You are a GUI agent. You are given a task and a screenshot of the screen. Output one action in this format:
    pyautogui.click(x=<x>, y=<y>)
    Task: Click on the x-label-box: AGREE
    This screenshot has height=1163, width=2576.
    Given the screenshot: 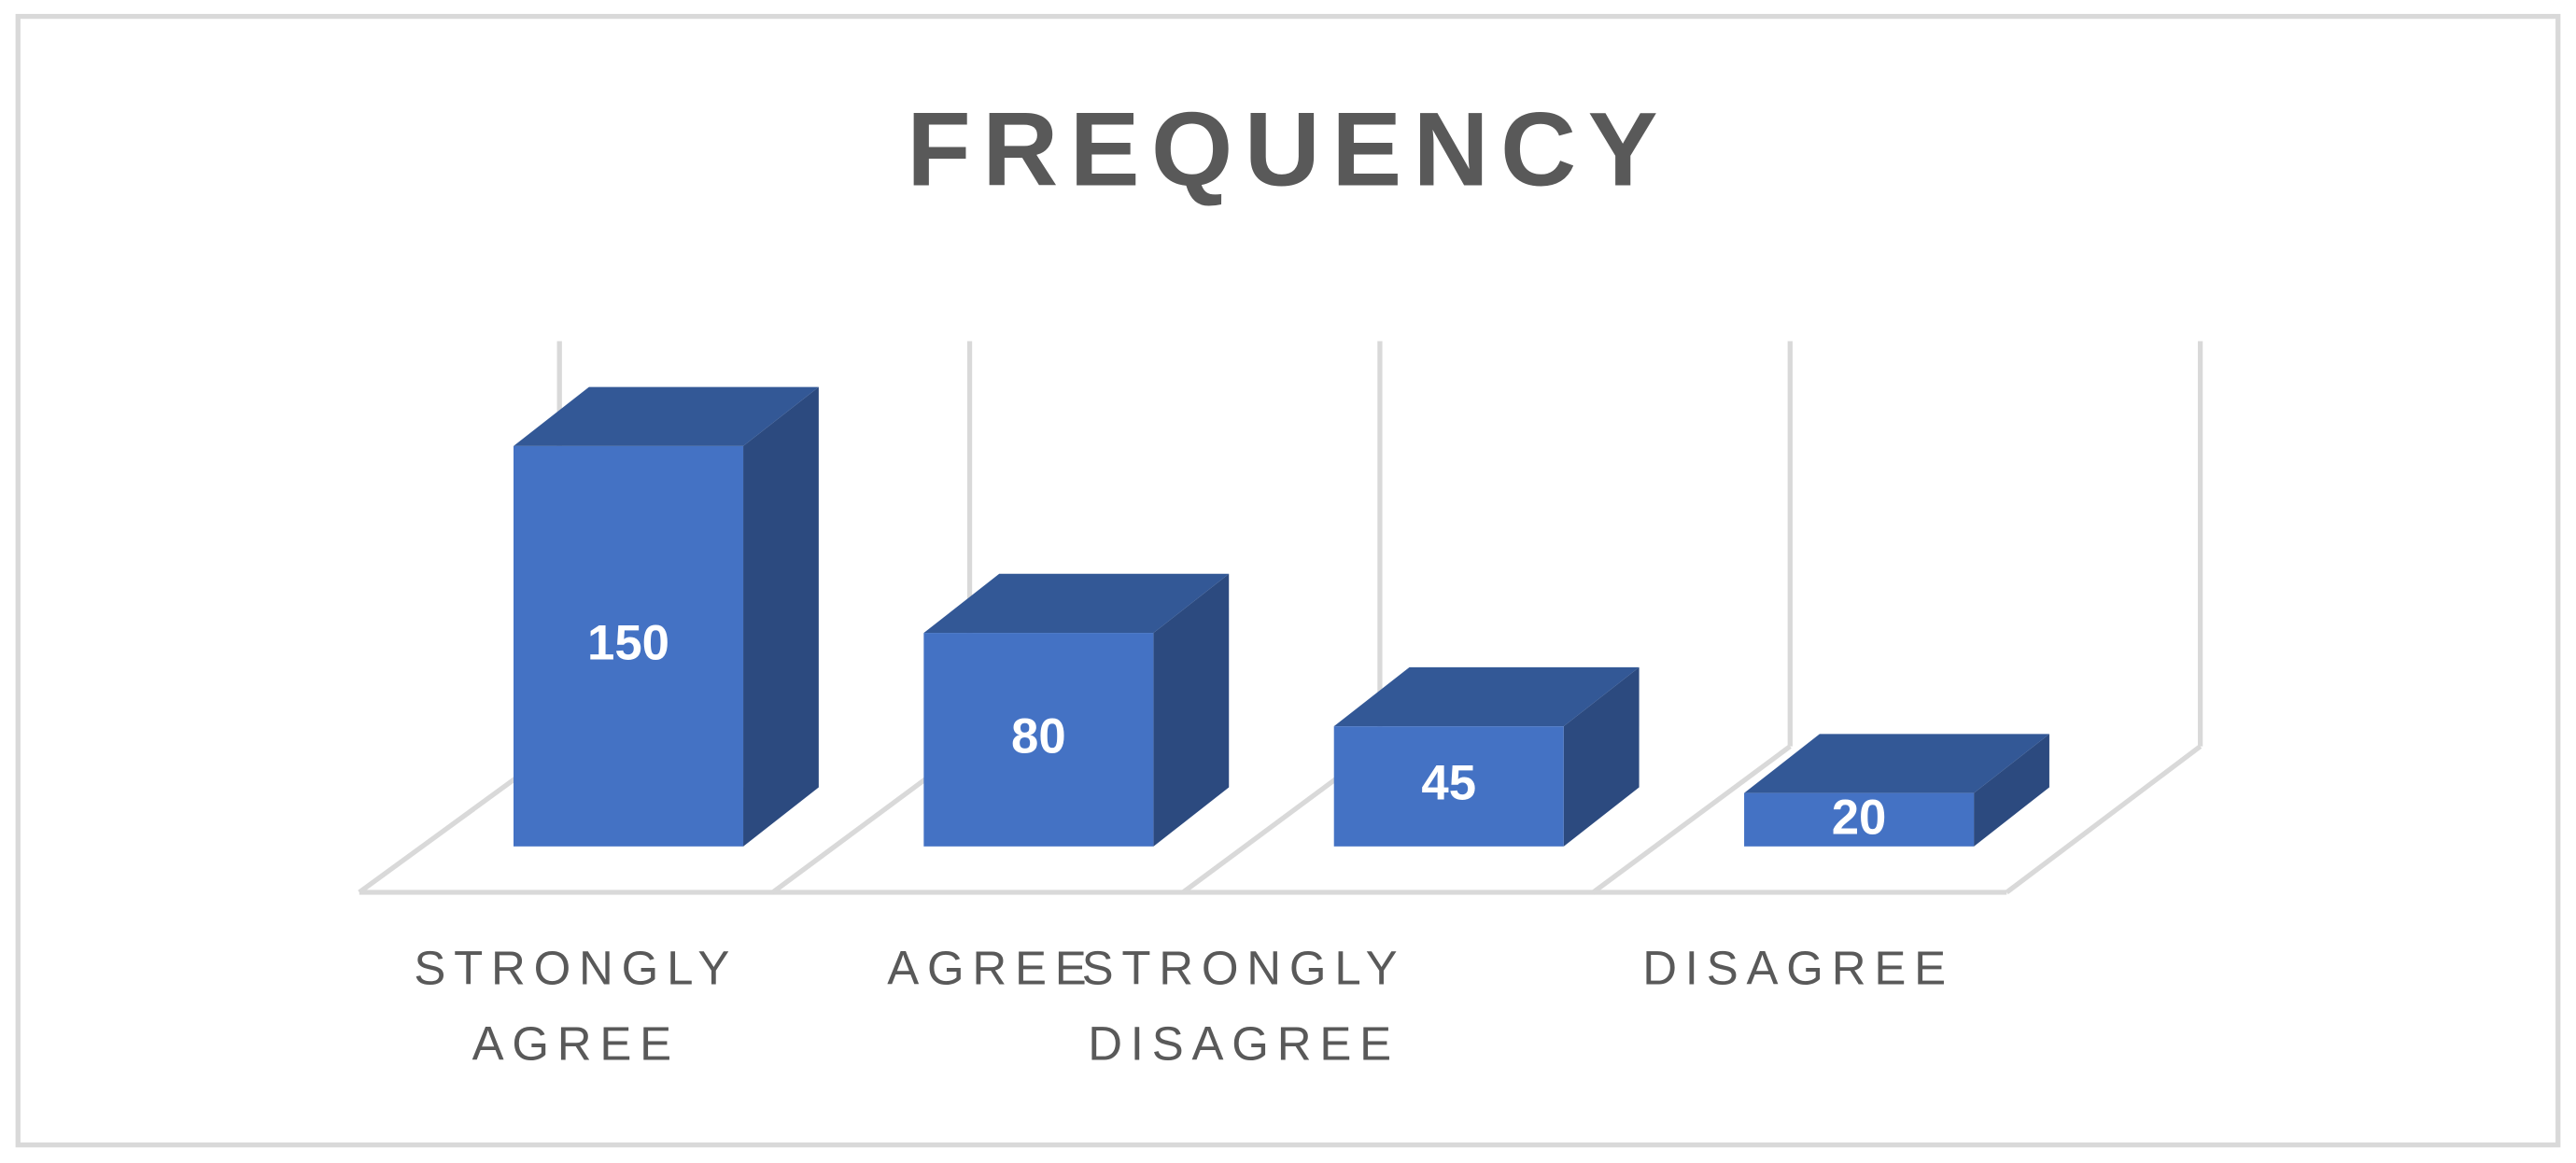 What is the action you would take?
    pyautogui.click(x=991, y=969)
    